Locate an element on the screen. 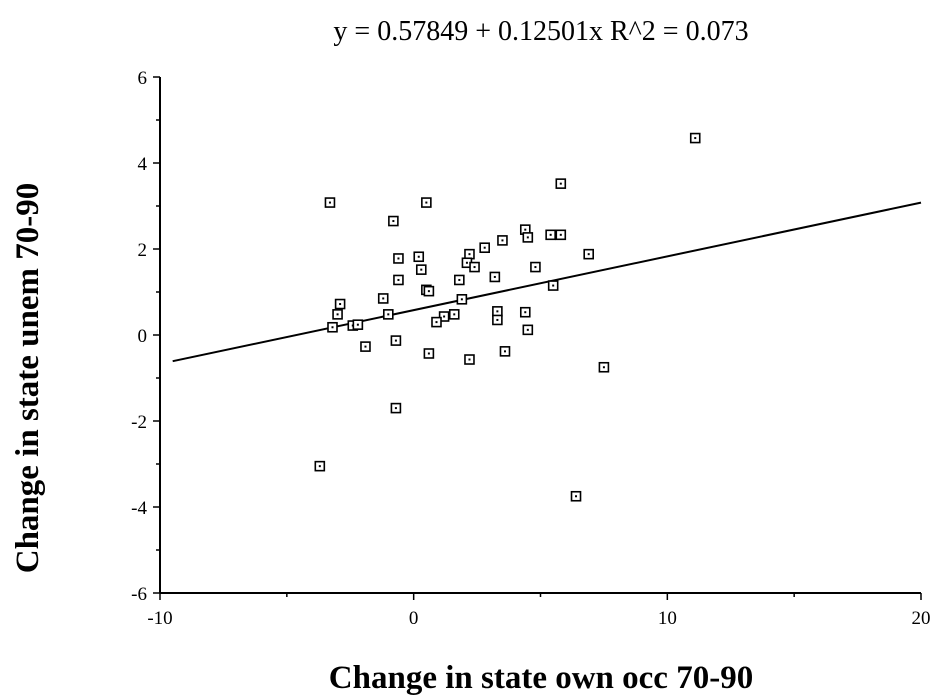 This screenshot has height=696, width=935. y-axis-label: Change in state unem 70-90 is located at coordinates (28, 378).